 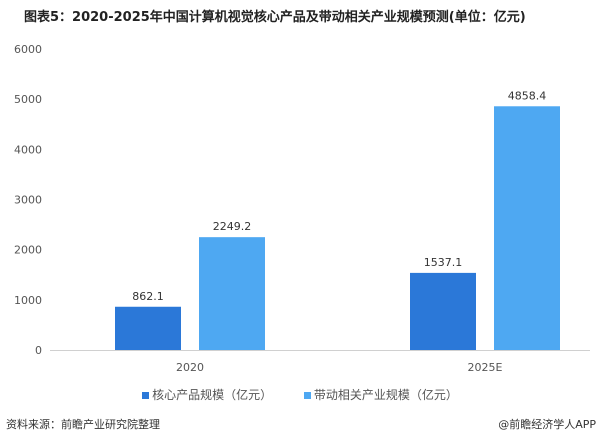 I want to click on legend-item-related: 带动相关产业规模（亿元）, so click(x=380, y=394).